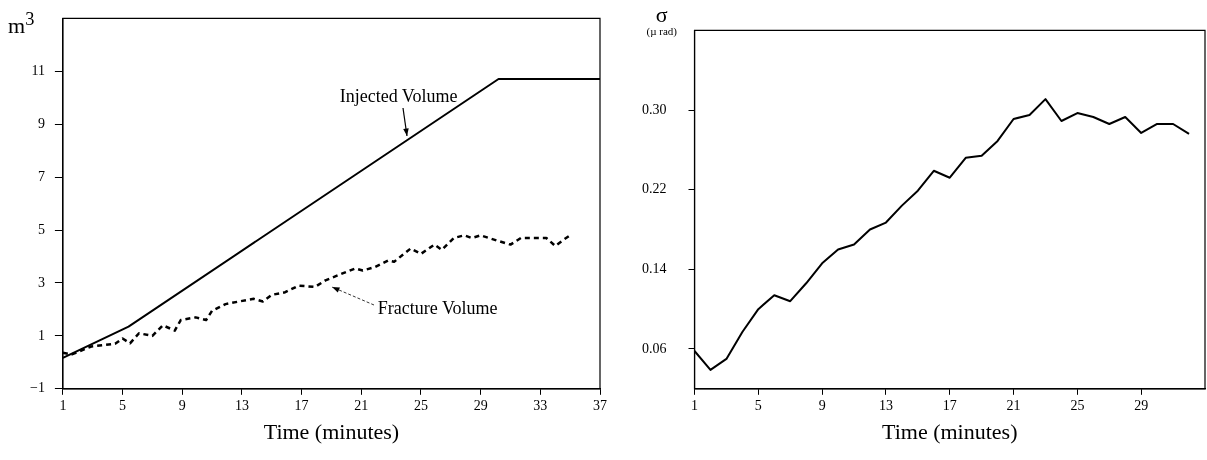  What do you see at coordinates (38, 70) in the screenshot?
I see `y-tick-label: 11` at bounding box center [38, 70].